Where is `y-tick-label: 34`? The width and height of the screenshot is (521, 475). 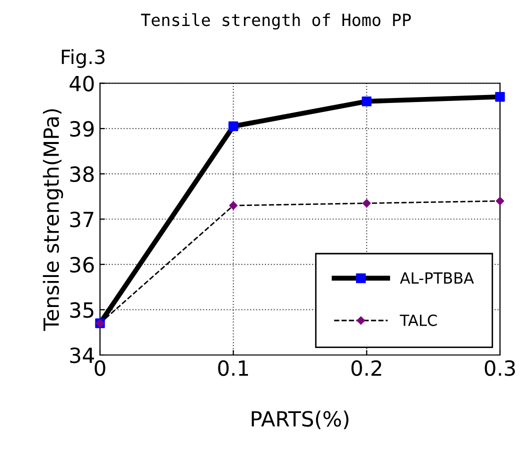
y-tick-label: 34 is located at coordinates (82, 355).